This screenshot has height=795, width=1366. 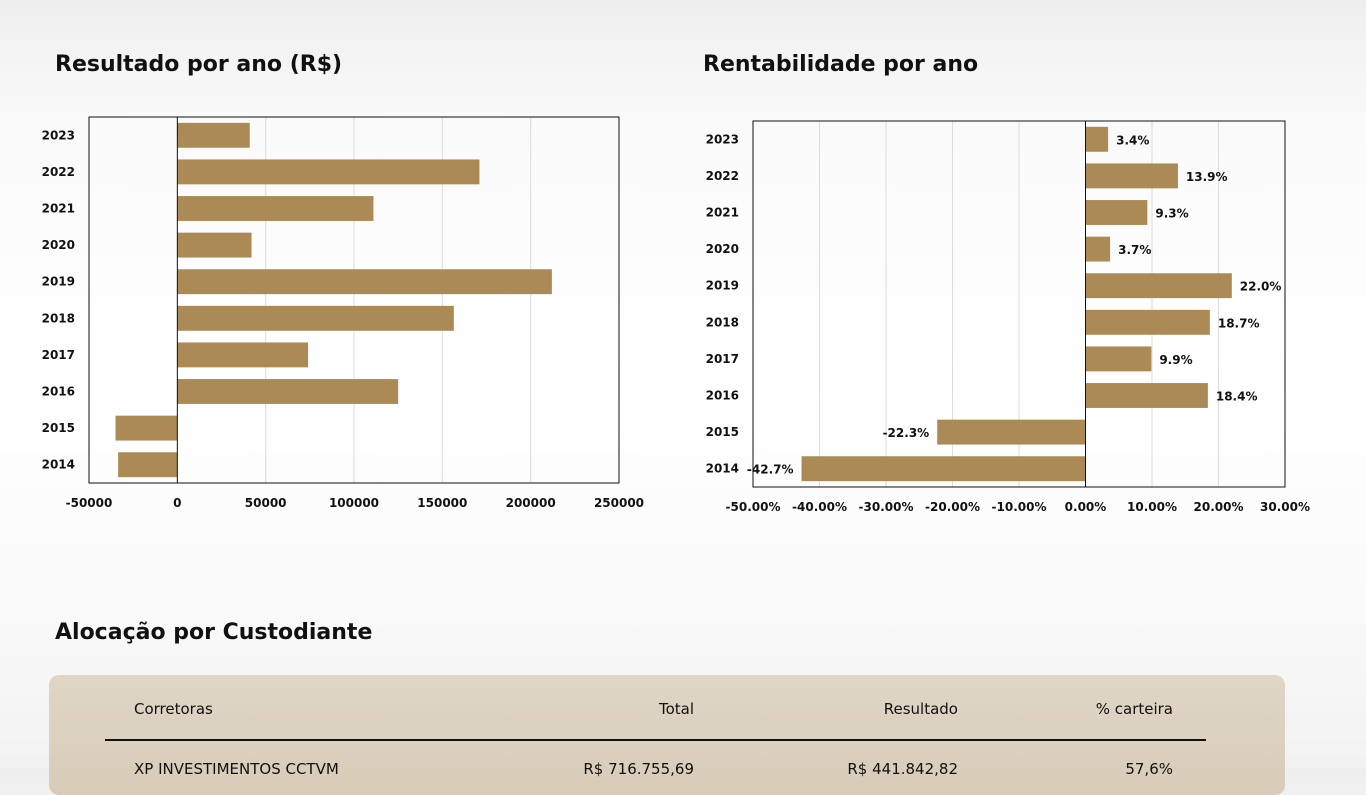 What do you see at coordinates (58, 209) in the screenshot?
I see `resultado-category-label: 2021` at bounding box center [58, 209].